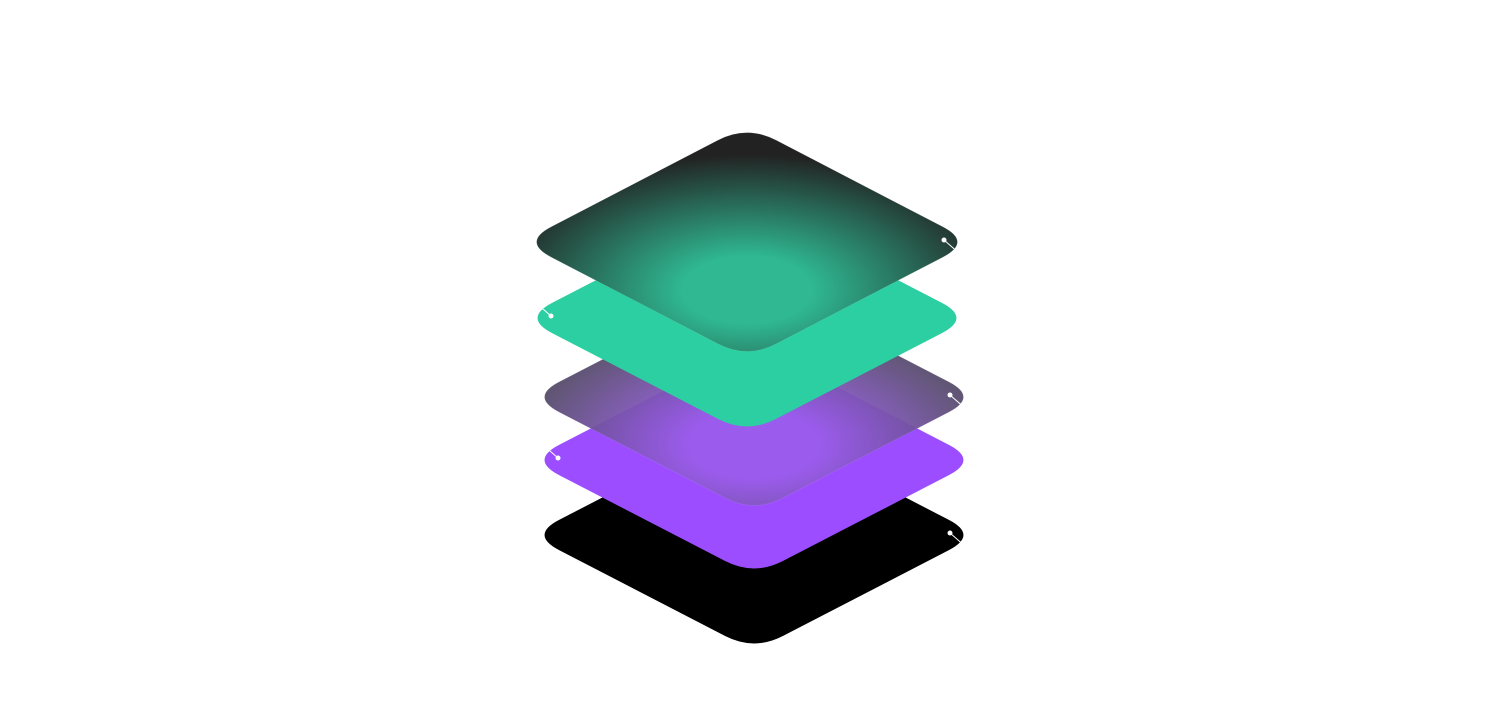  What do you see at coordinates (950, 395) in the screenshot?
I see `layer-purple-glow-marker-dot` at bounding box center [950, 395].